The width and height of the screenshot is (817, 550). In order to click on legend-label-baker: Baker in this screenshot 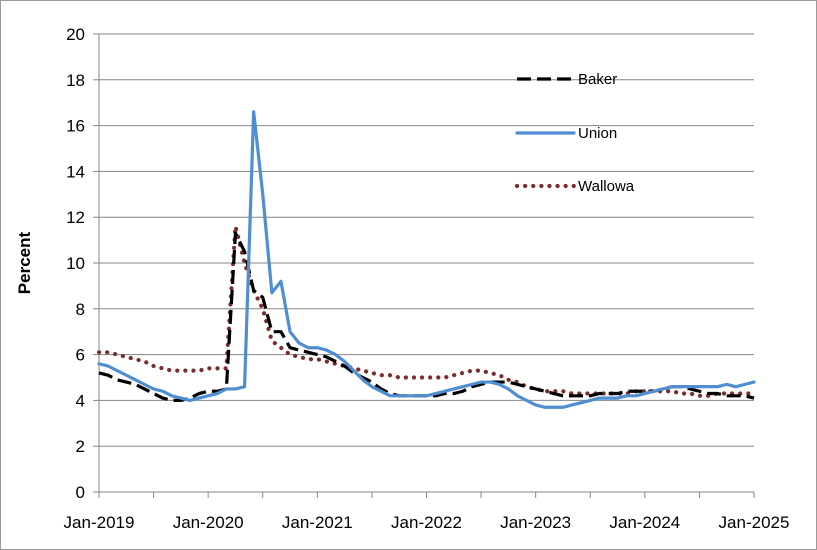, I will do `click(597, 79)`.